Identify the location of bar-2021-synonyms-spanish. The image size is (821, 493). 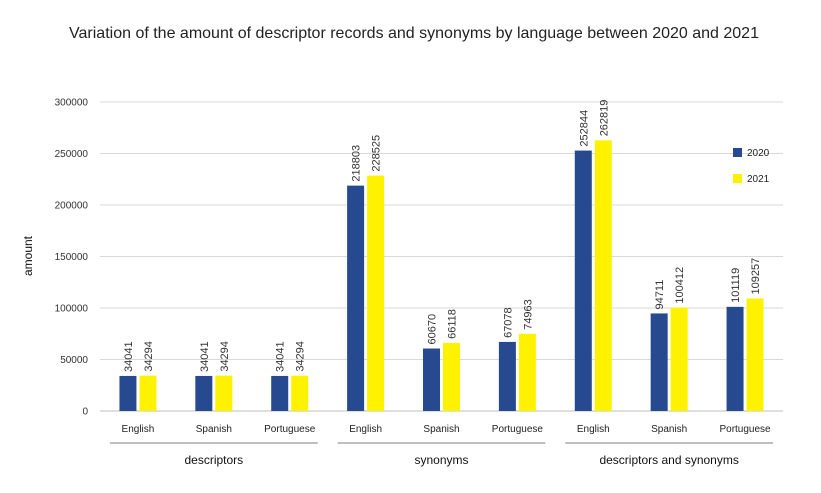
(451, 376).